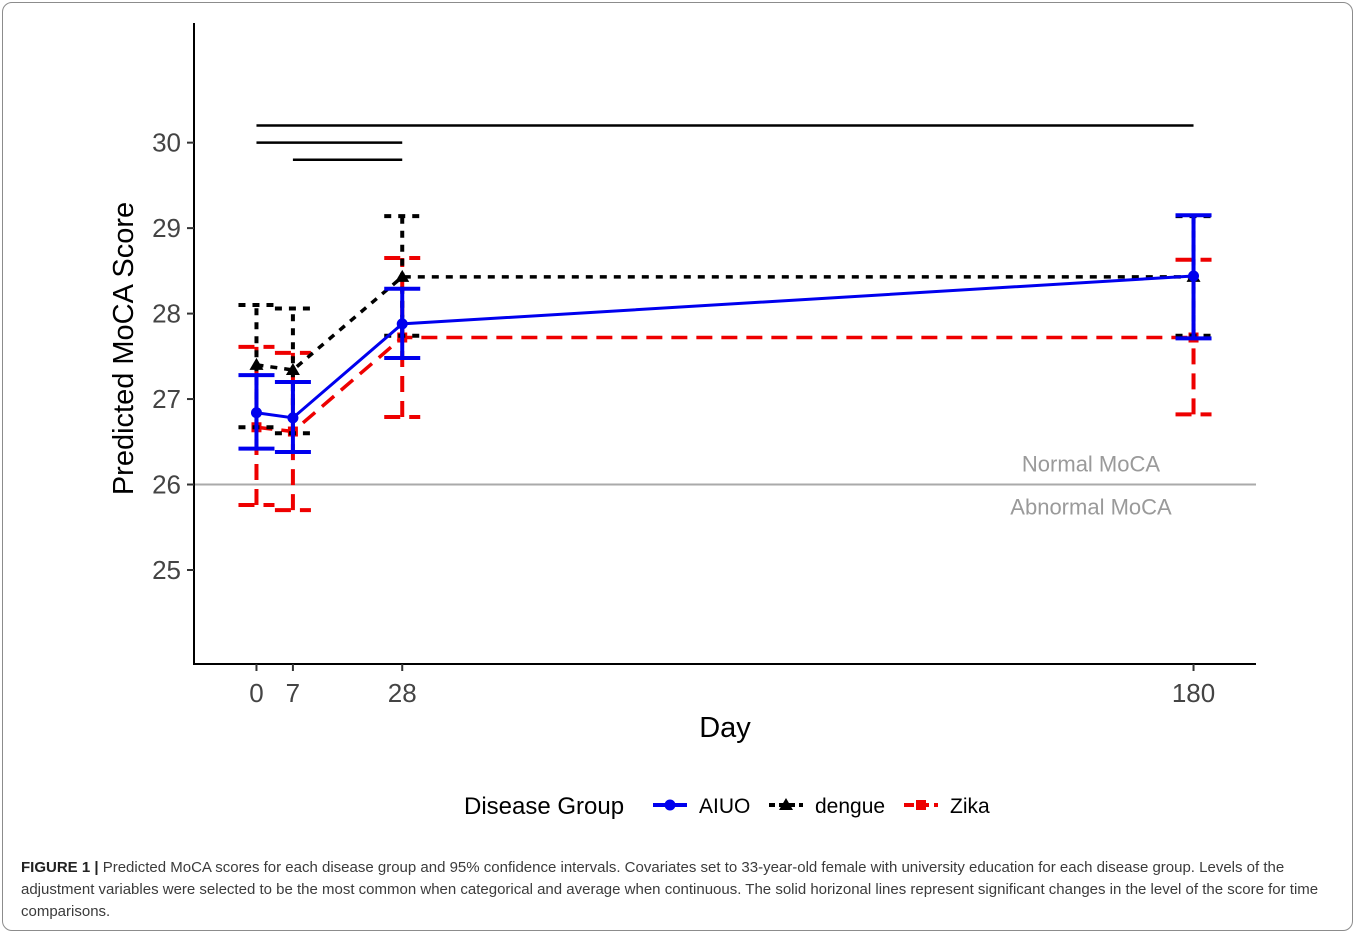 The width and height of the screenshot is (1357, 935). I want to click on x-tick-label-180: 180, so click(1193, 693).